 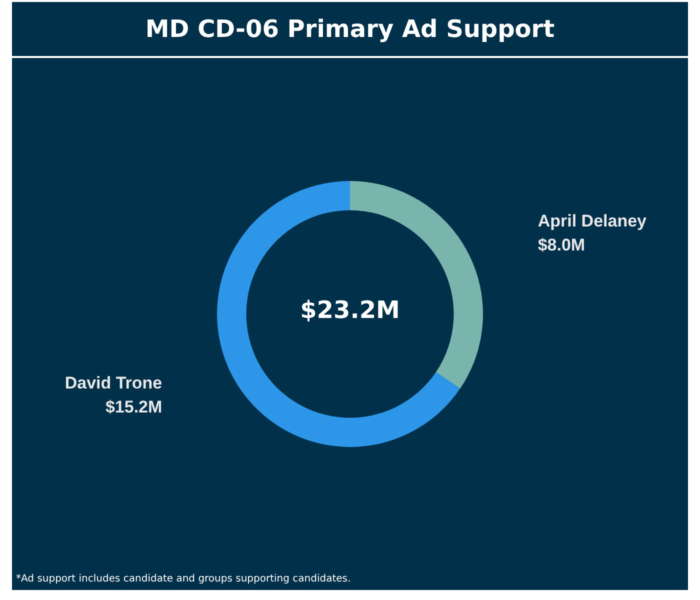 What do you see at coordinates (350, 310) in the screenshot?
I see `text: $23.2M` at bounding box center [350, 310].